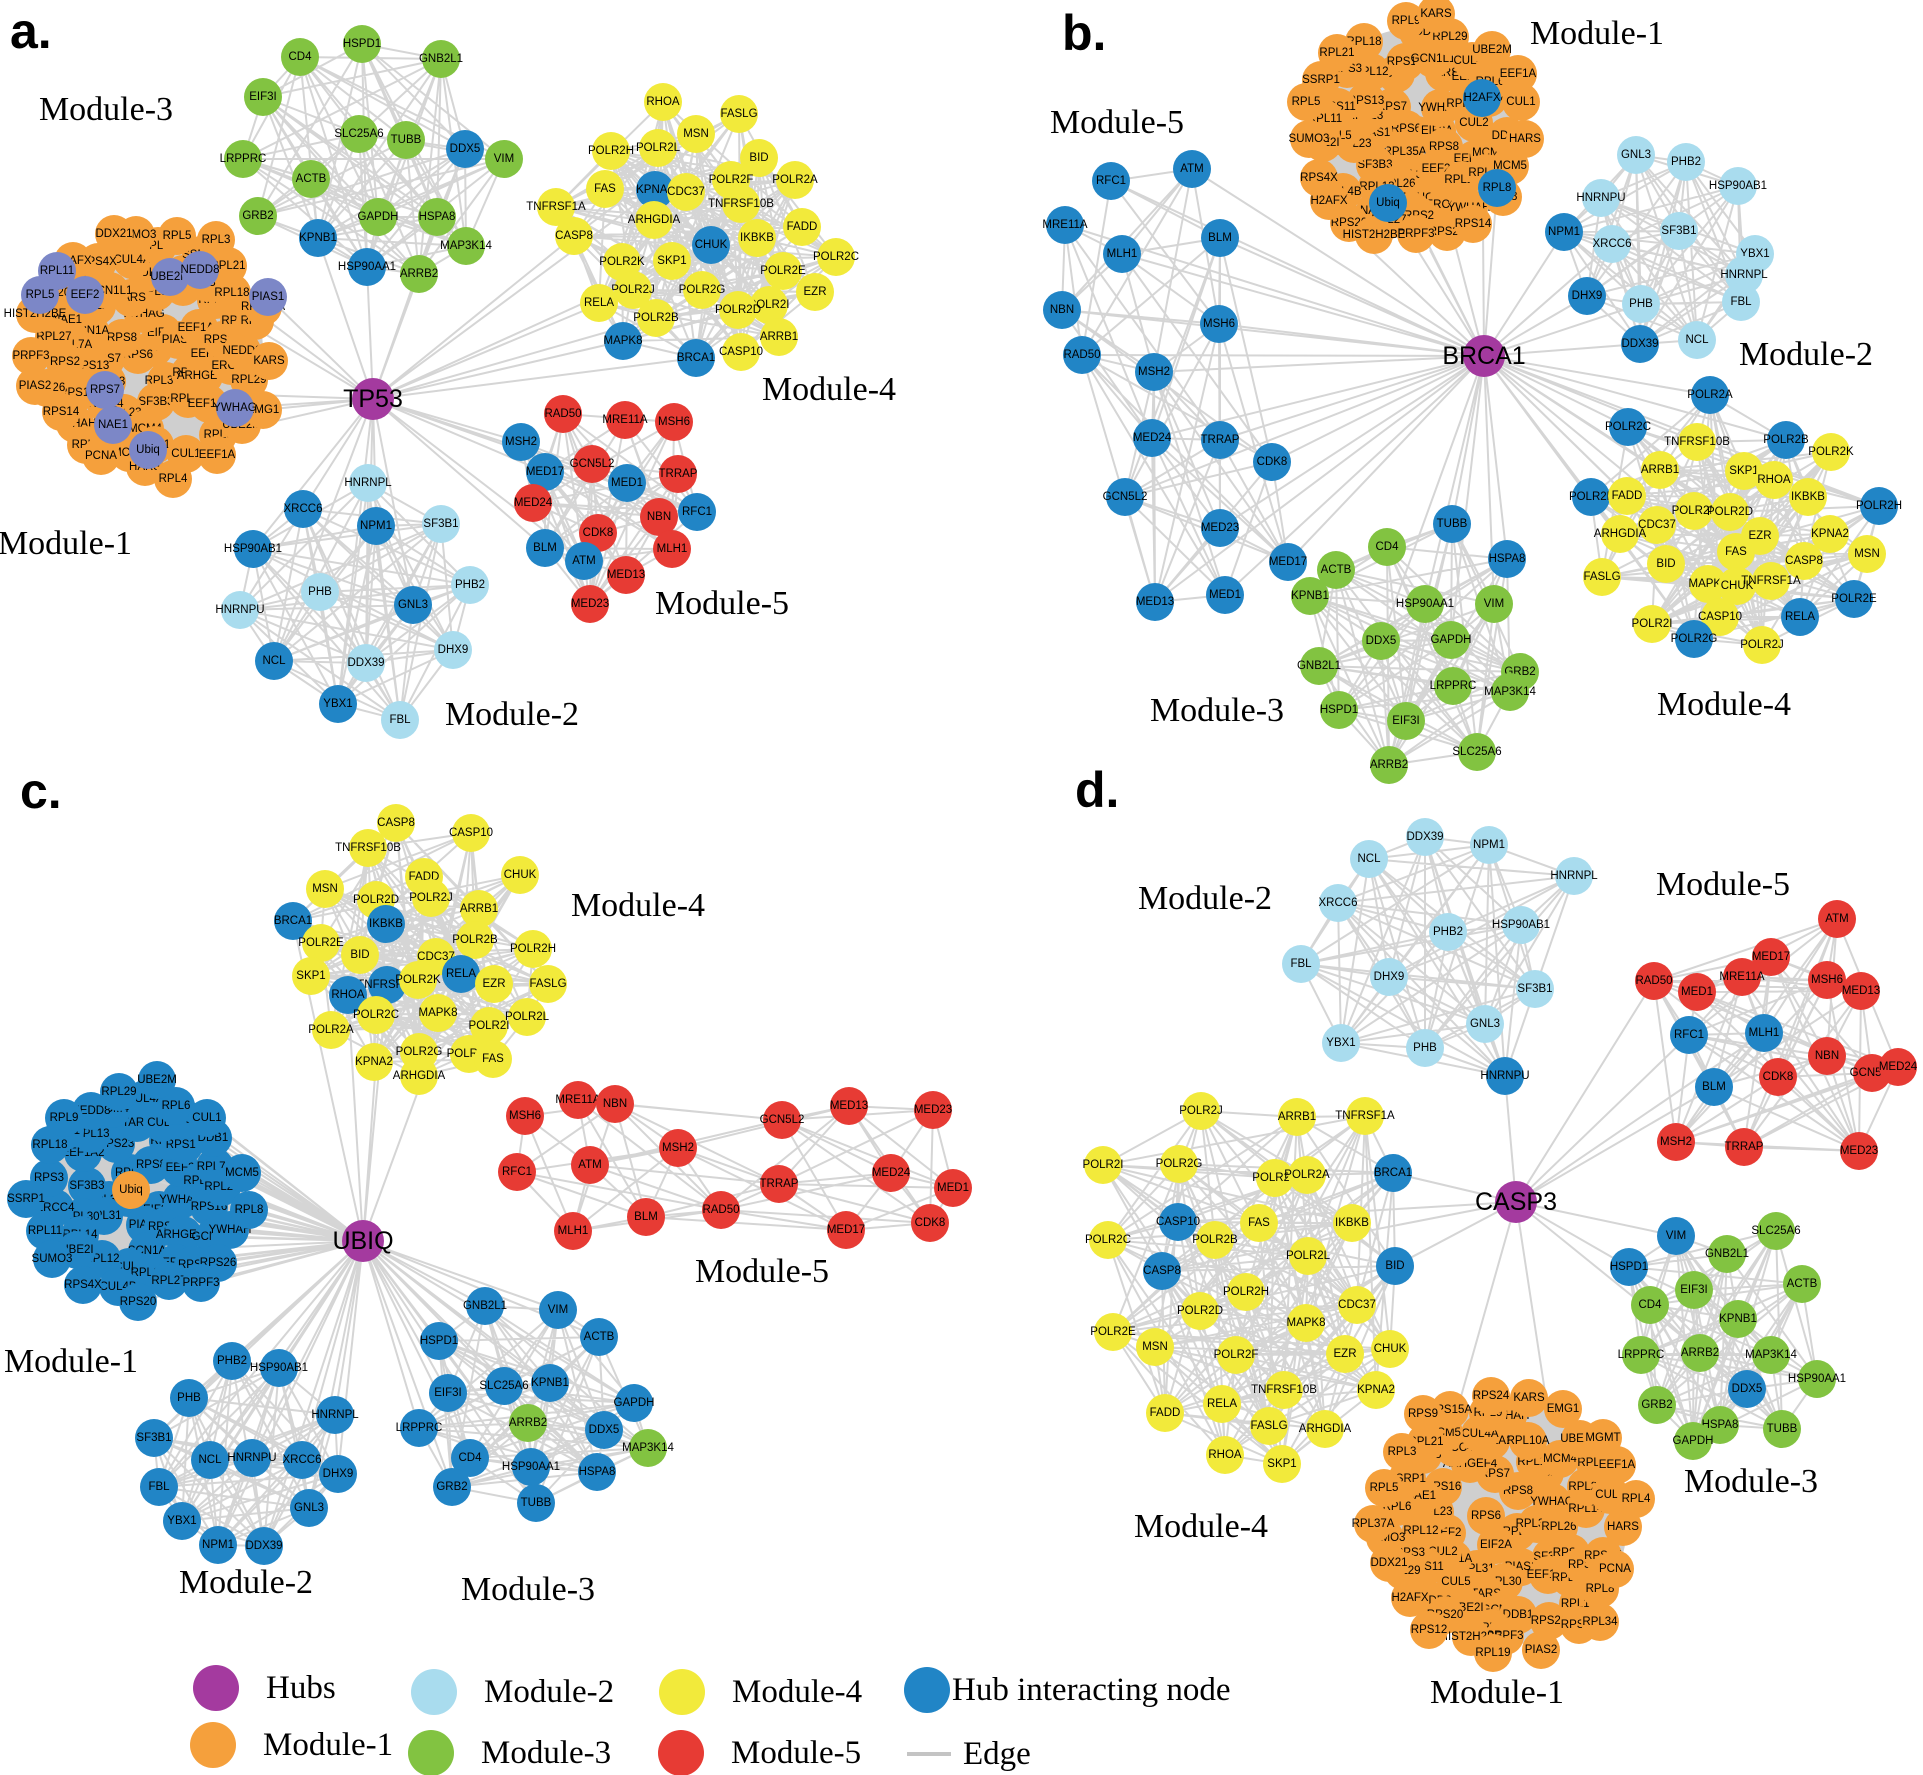  I want to click on svg-text: Module-4, so click(829, 389).